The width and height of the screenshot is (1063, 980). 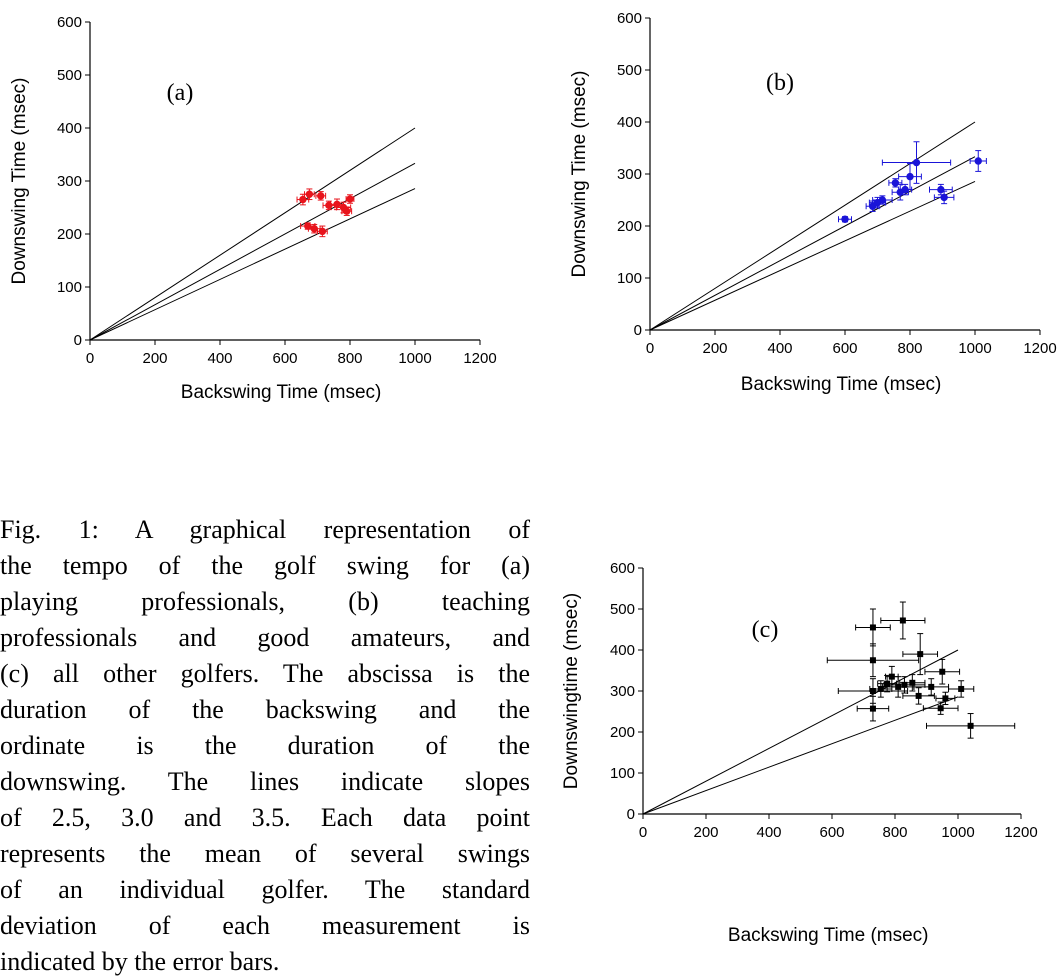 What do you see at coordinates (265, 601) in the screenshot?
I see `caption-line: playing professionals, (b) teaching` at bounding box center [265, 601].